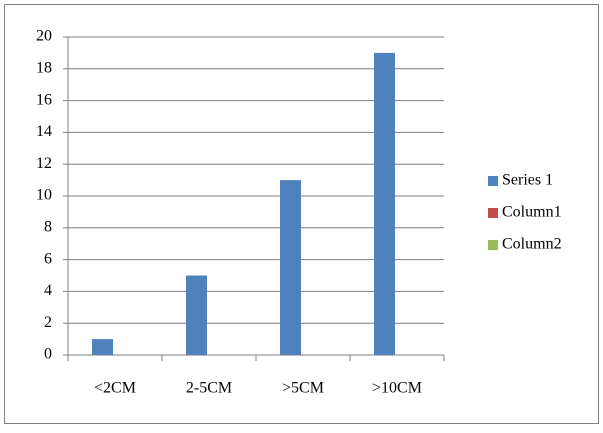 This screenshot has height=433, width=603. I want to click on x-tick-label: 2-5CM, so click(209, 388).